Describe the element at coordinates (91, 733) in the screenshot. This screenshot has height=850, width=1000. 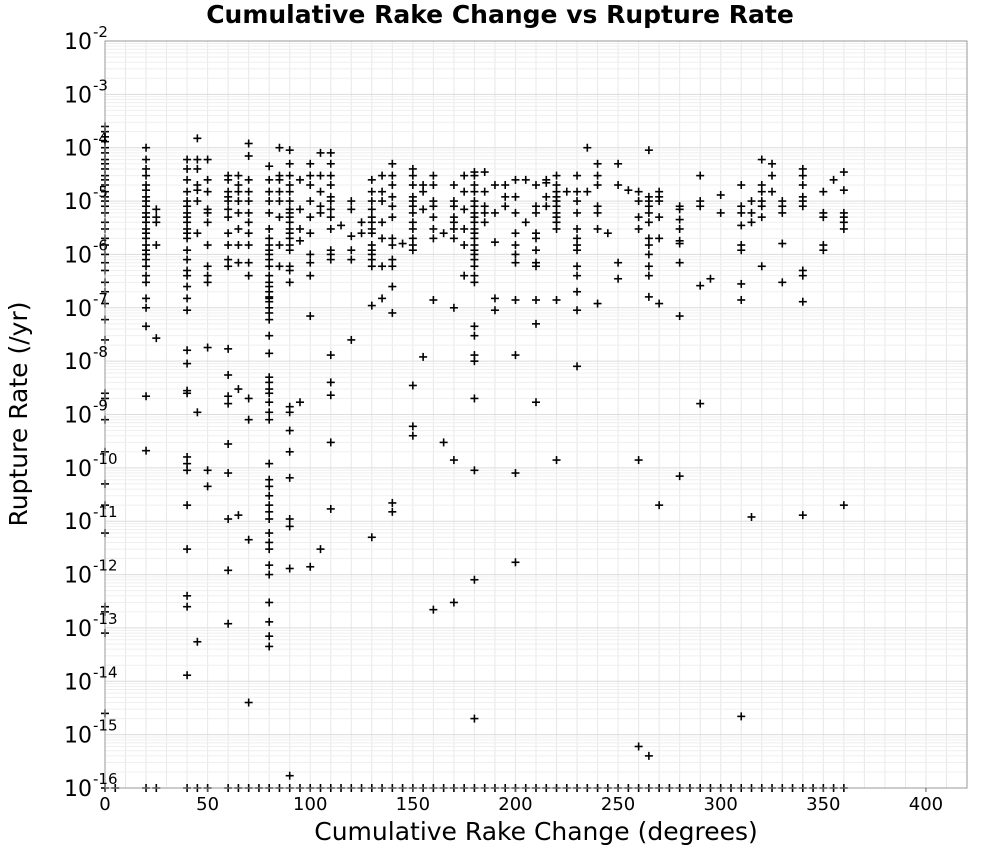
I see `y-tick-label: 10 -15` at that location.